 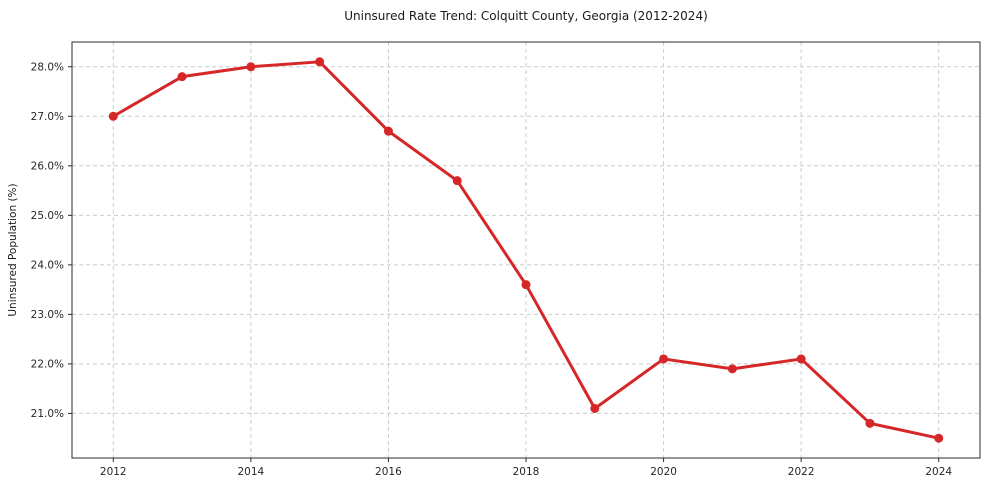 I want to click on x-tick-label: 2022, so click(x=801, y=472).